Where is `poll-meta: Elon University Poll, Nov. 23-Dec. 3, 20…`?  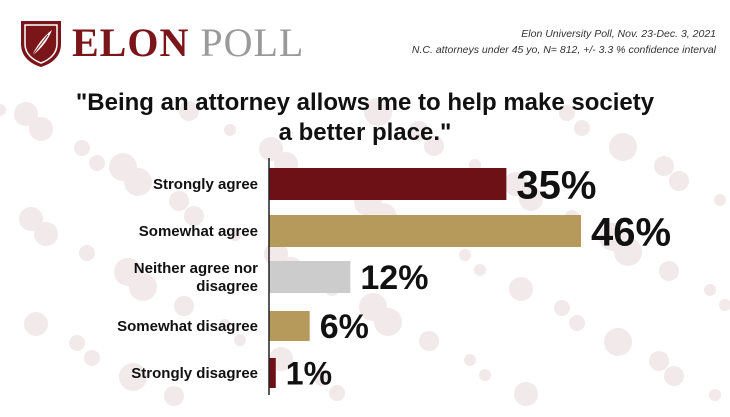
poll-meta: Elon University Poll, Nov. 23-Dec. 3, 20… is located at coordinates (564, 42).